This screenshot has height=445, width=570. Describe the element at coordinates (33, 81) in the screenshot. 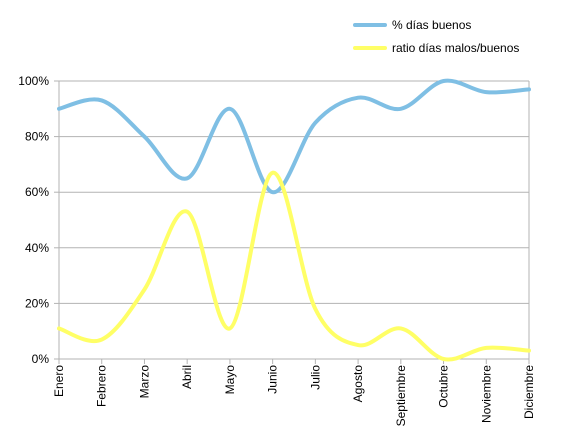

I see `y-tick-label: 100%` at that location.